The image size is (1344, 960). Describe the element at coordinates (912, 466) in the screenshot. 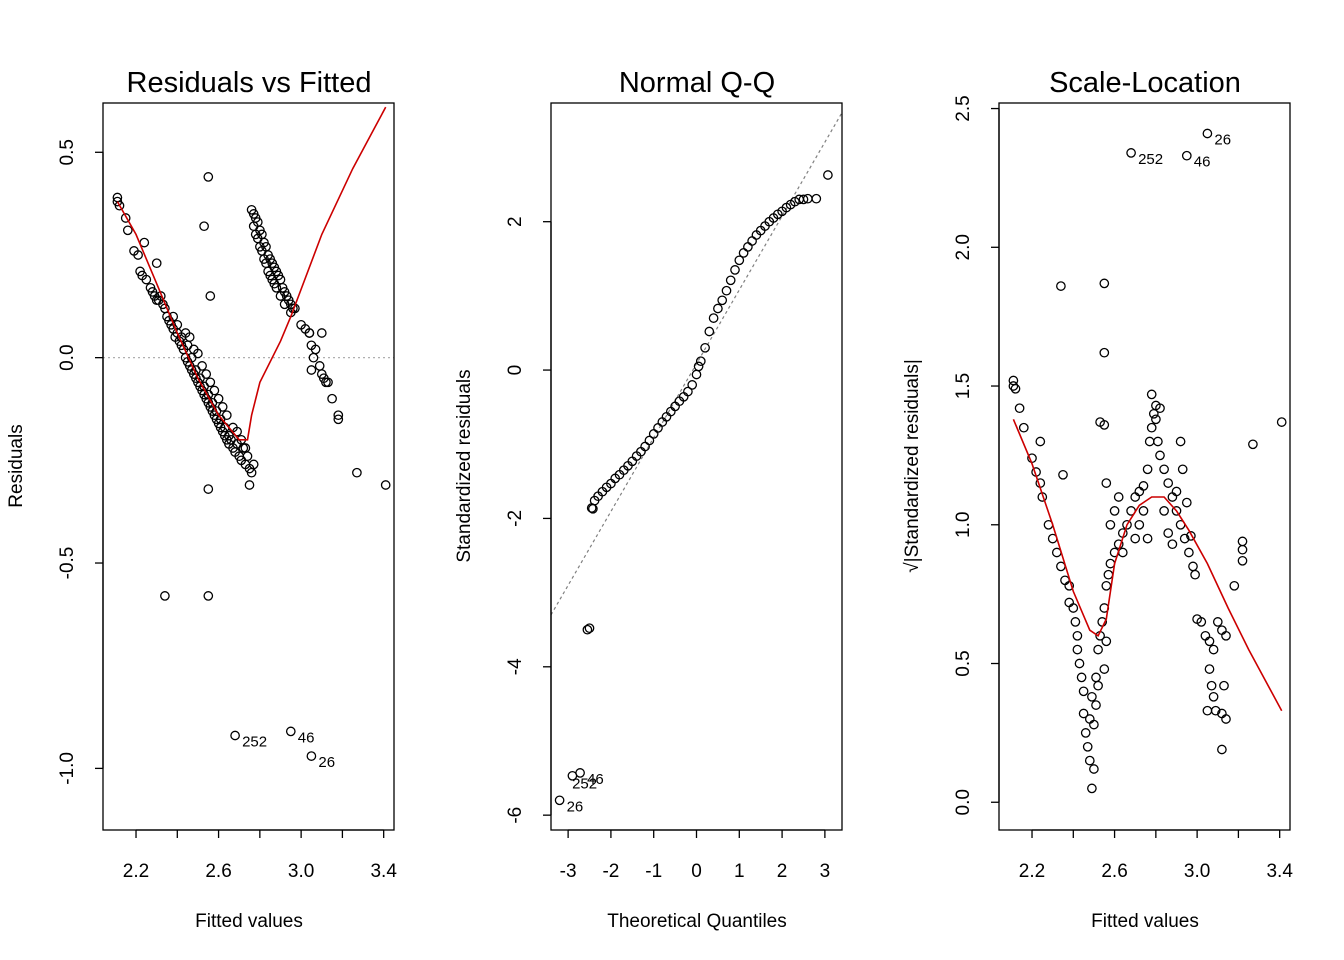

I see `y-axis-label: √|Standardized residuals|` at that location.